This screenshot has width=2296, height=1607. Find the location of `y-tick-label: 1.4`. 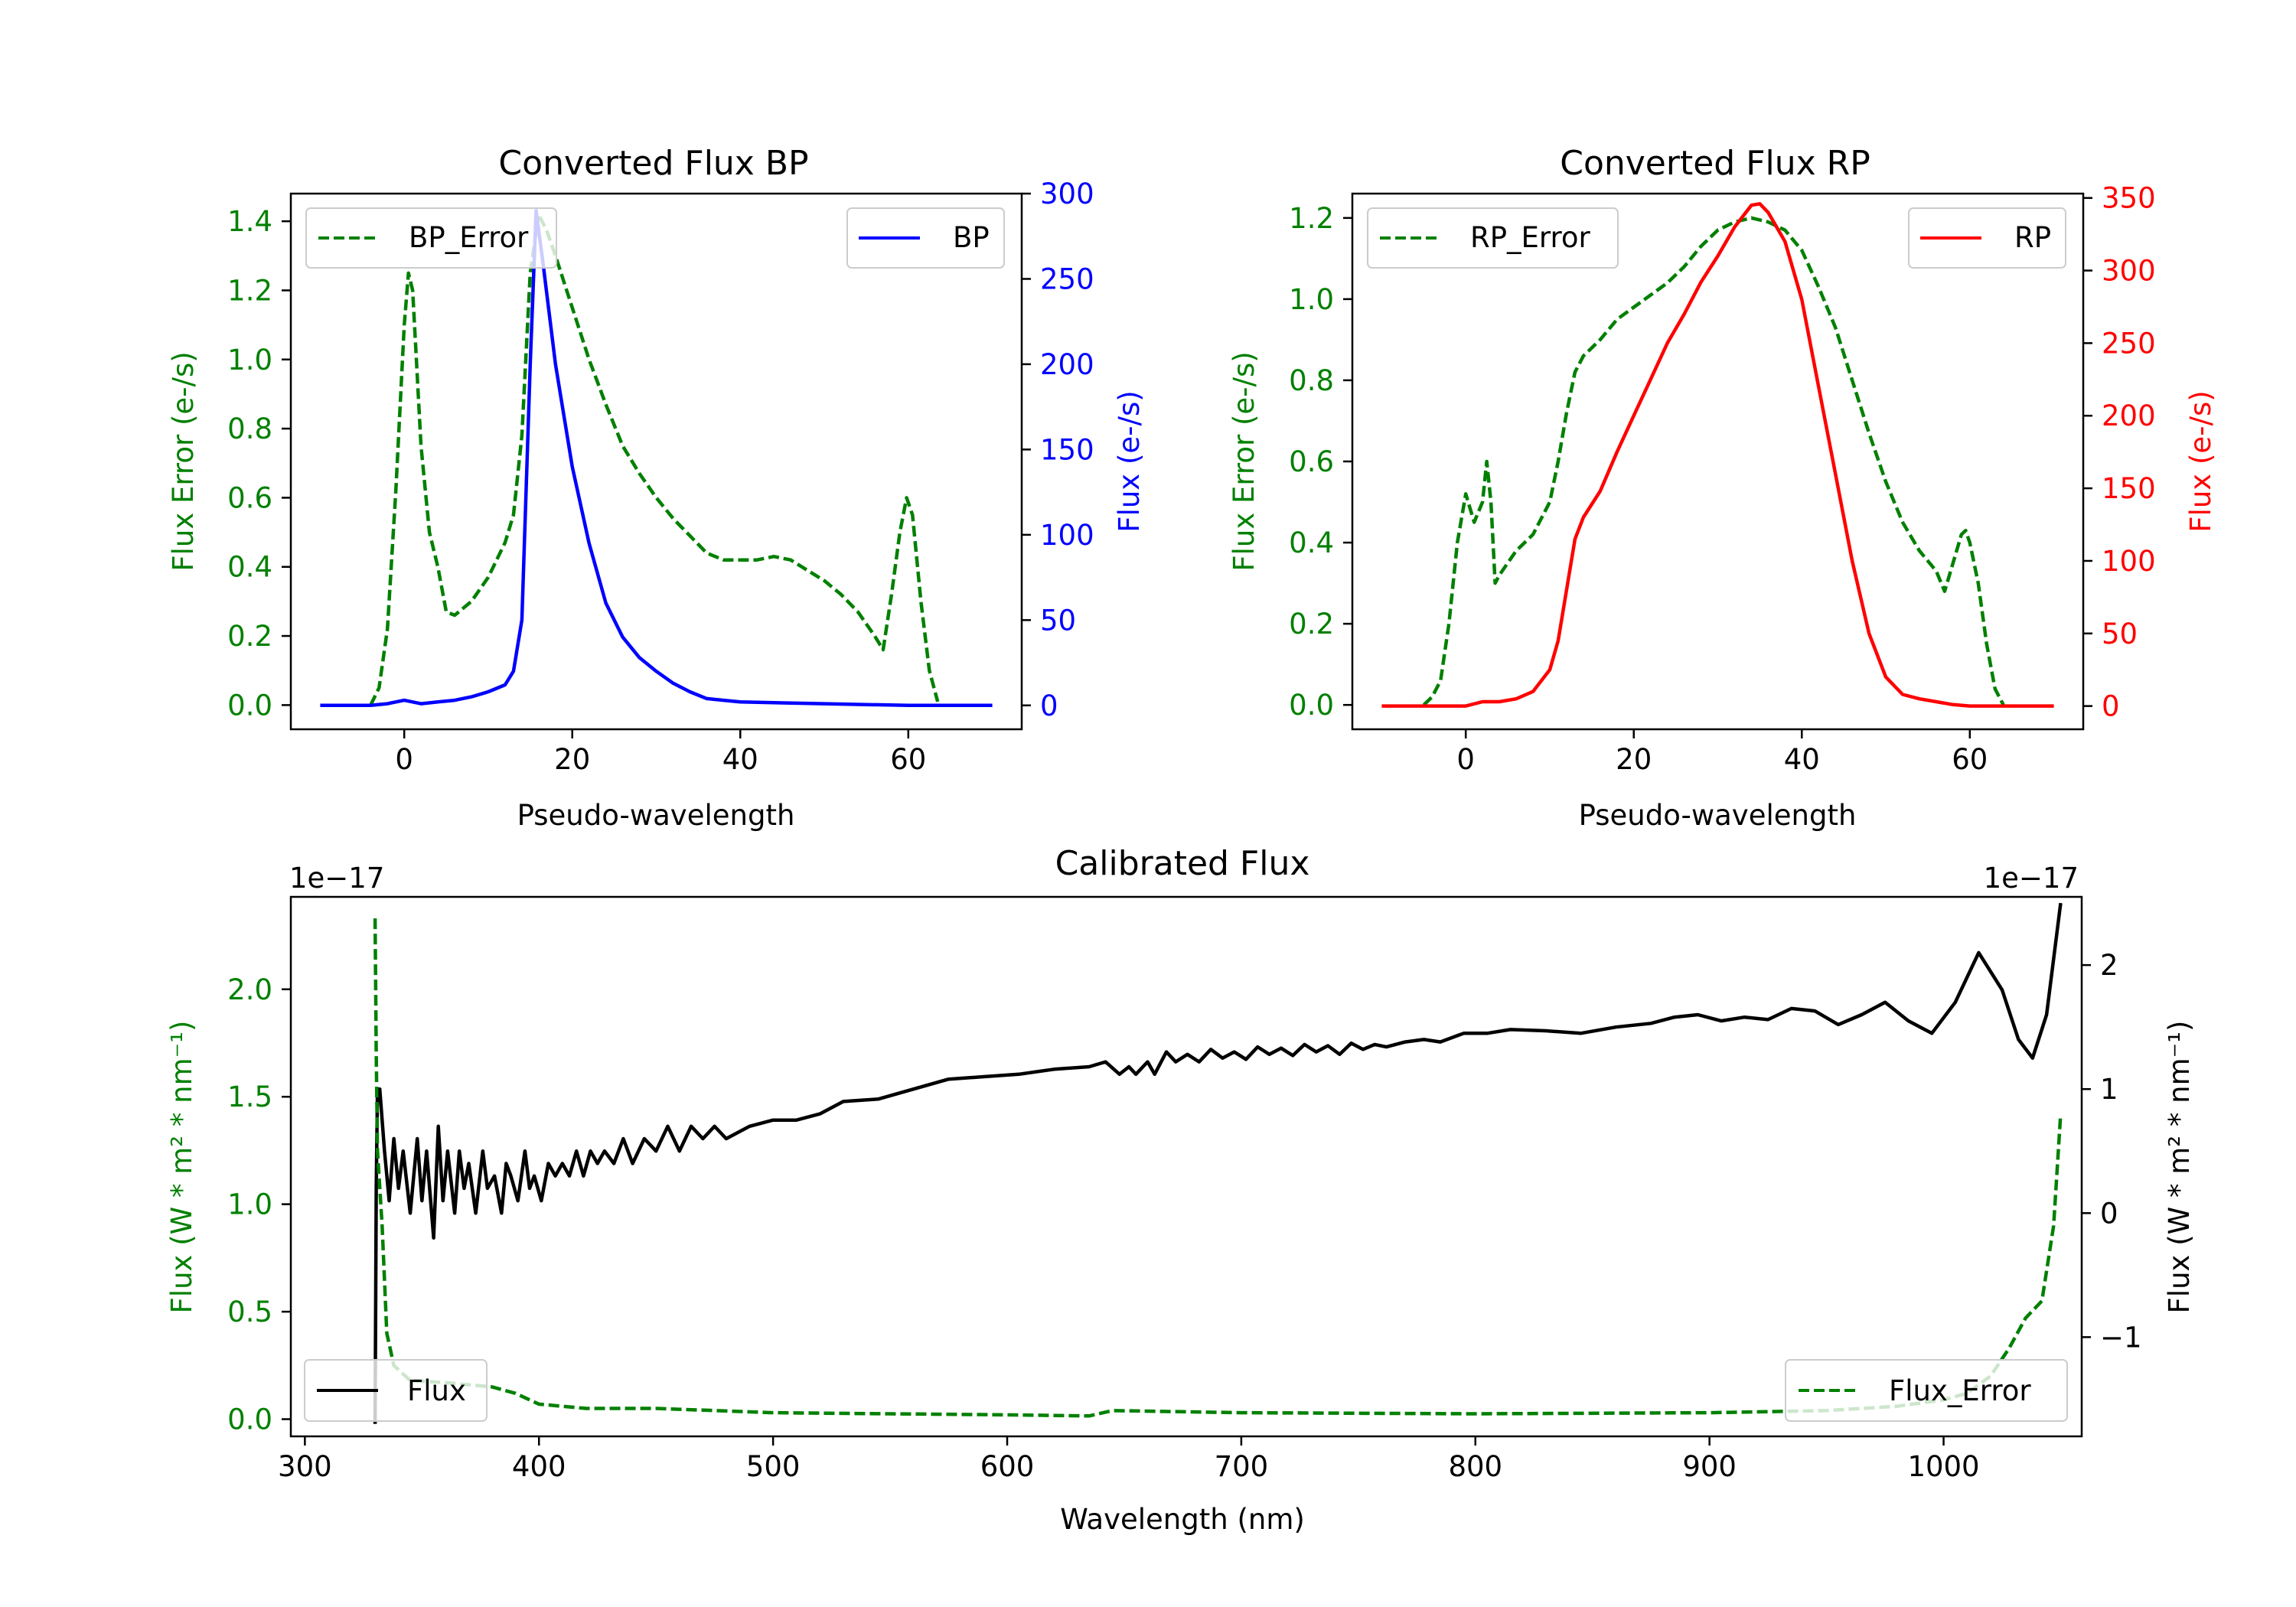

y-tick-label: 1.4 is located at coordinates (249, 221).